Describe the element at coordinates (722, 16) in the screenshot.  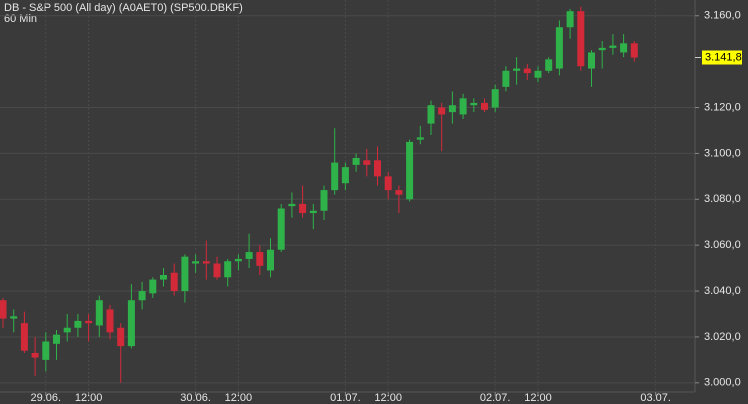
I see `y-tick-label: 3.160,0` at that location.